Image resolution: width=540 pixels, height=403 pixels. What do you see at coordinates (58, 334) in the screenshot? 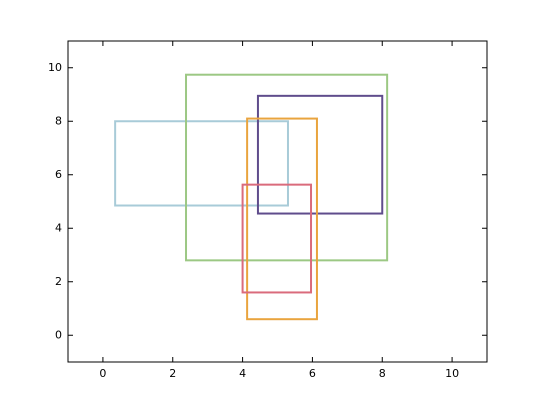
I see `y-tick-label: 0` at bounding box center [58, 334].